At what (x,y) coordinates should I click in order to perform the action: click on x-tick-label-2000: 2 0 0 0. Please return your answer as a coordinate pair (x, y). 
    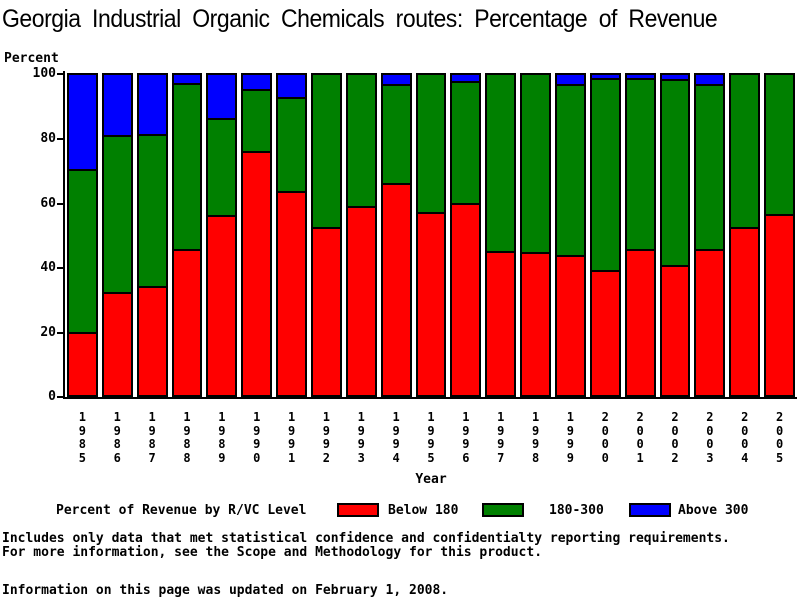
    Looking at the image, I should click on (605, 437).